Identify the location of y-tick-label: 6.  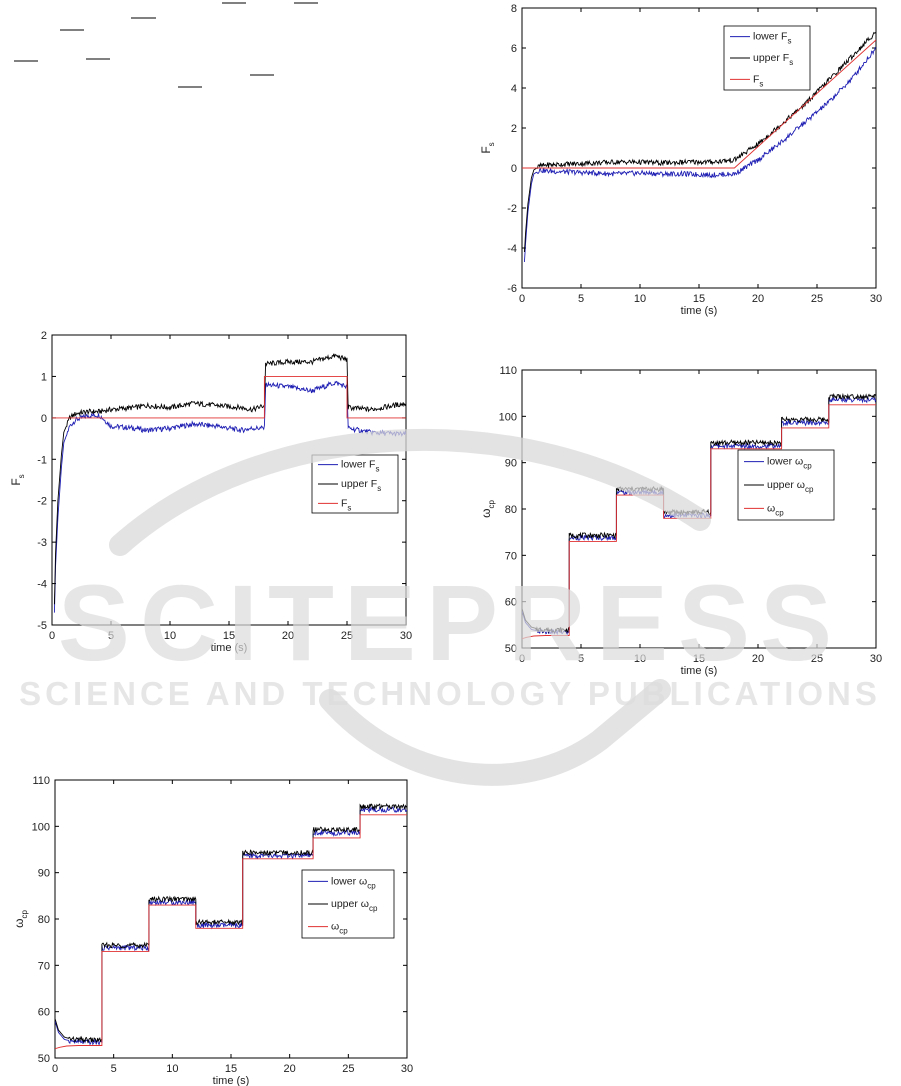
(514, 49).